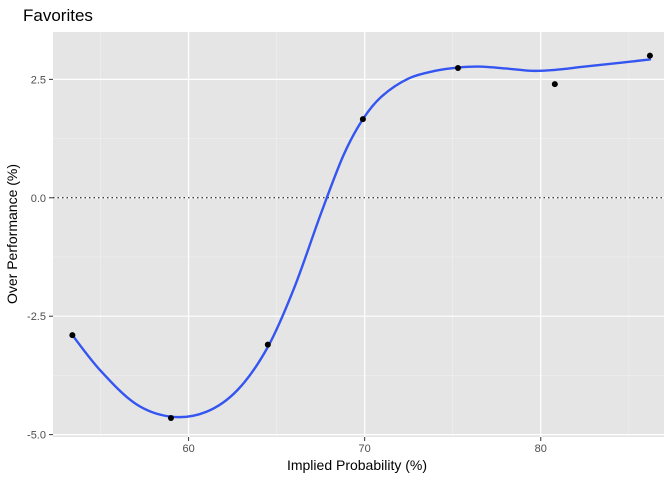 The width and height of the screenshot is (672, 480). I want to click on x-tick-label: 80, so click(541, 449).